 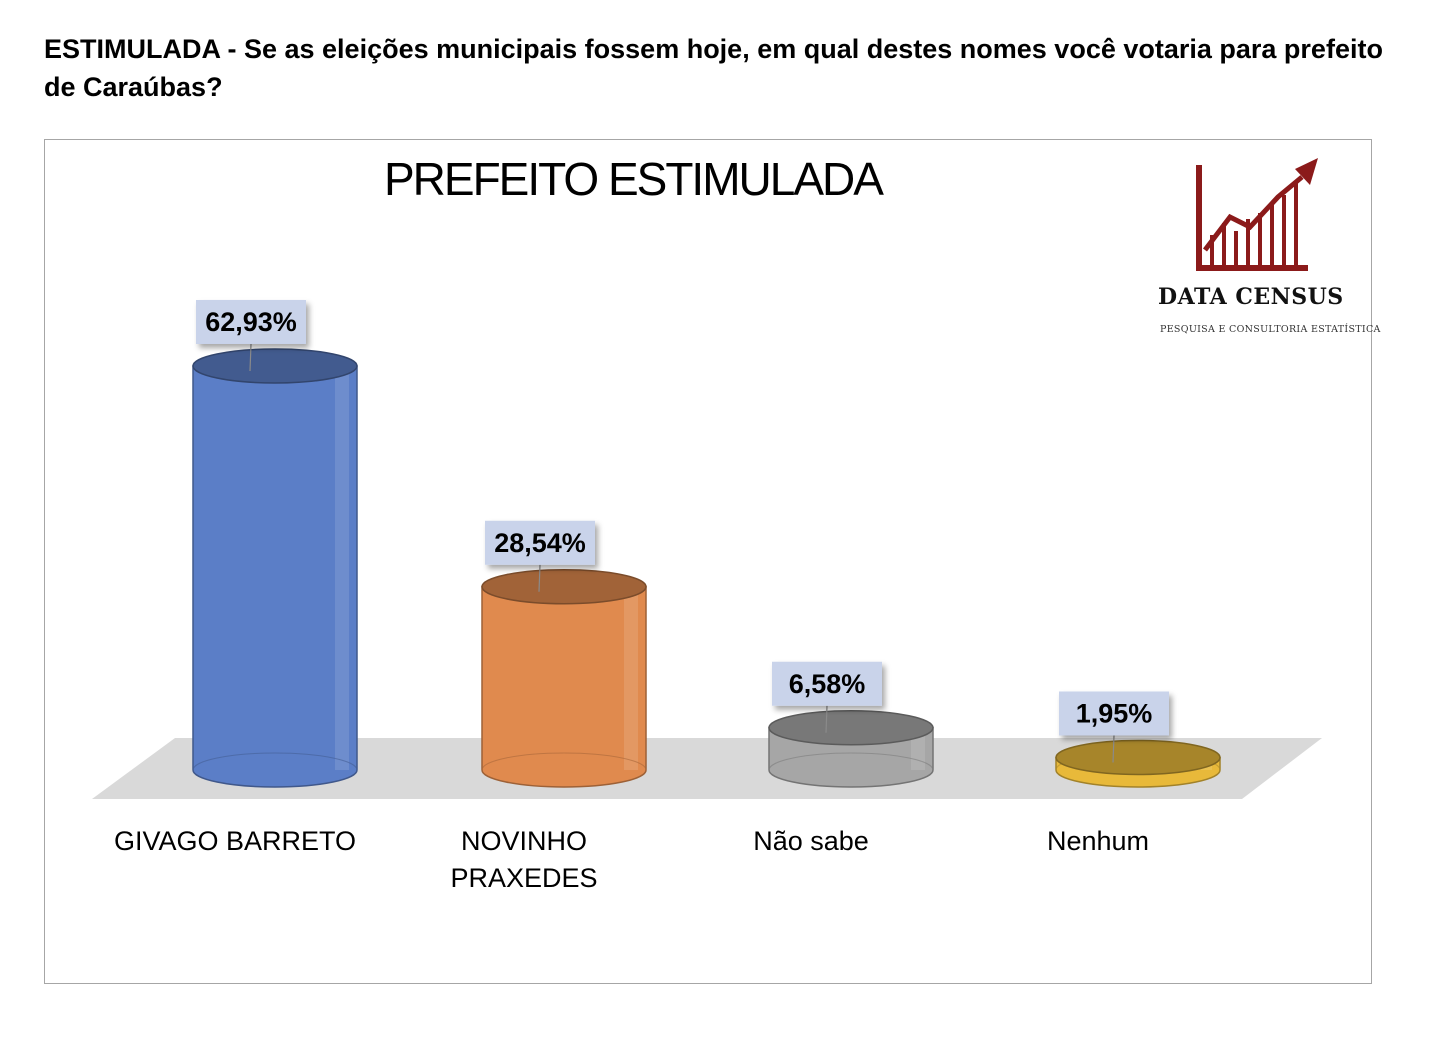 I want to click on value-label-text: 62,93%, so click(x=251, y=322).